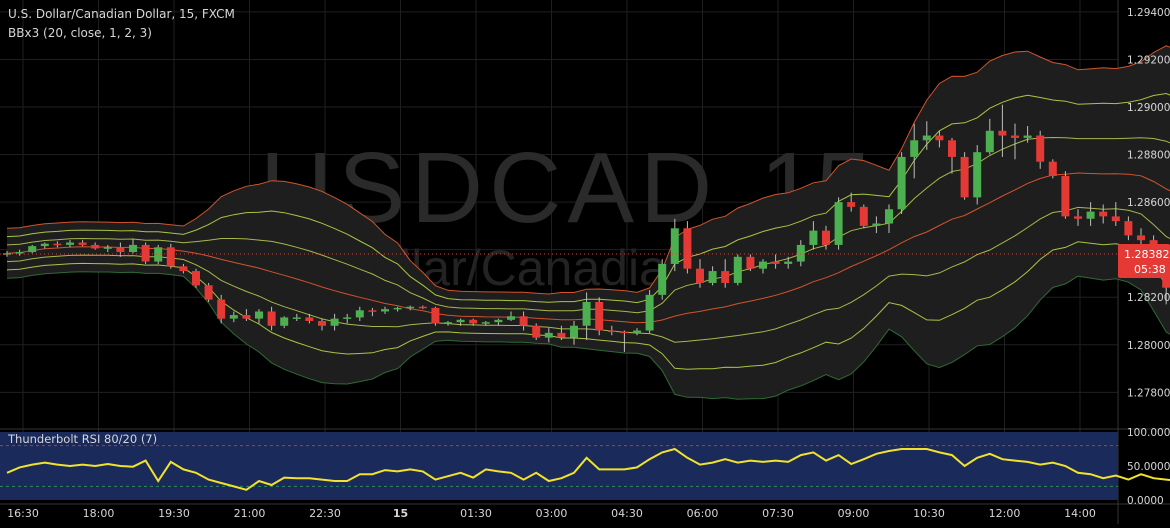 This screenshot has width=1170, height=528. Describe the element at coordinates (1147, 254) in the screenshot. I see `price-tag-price: 1.28382` at that location.